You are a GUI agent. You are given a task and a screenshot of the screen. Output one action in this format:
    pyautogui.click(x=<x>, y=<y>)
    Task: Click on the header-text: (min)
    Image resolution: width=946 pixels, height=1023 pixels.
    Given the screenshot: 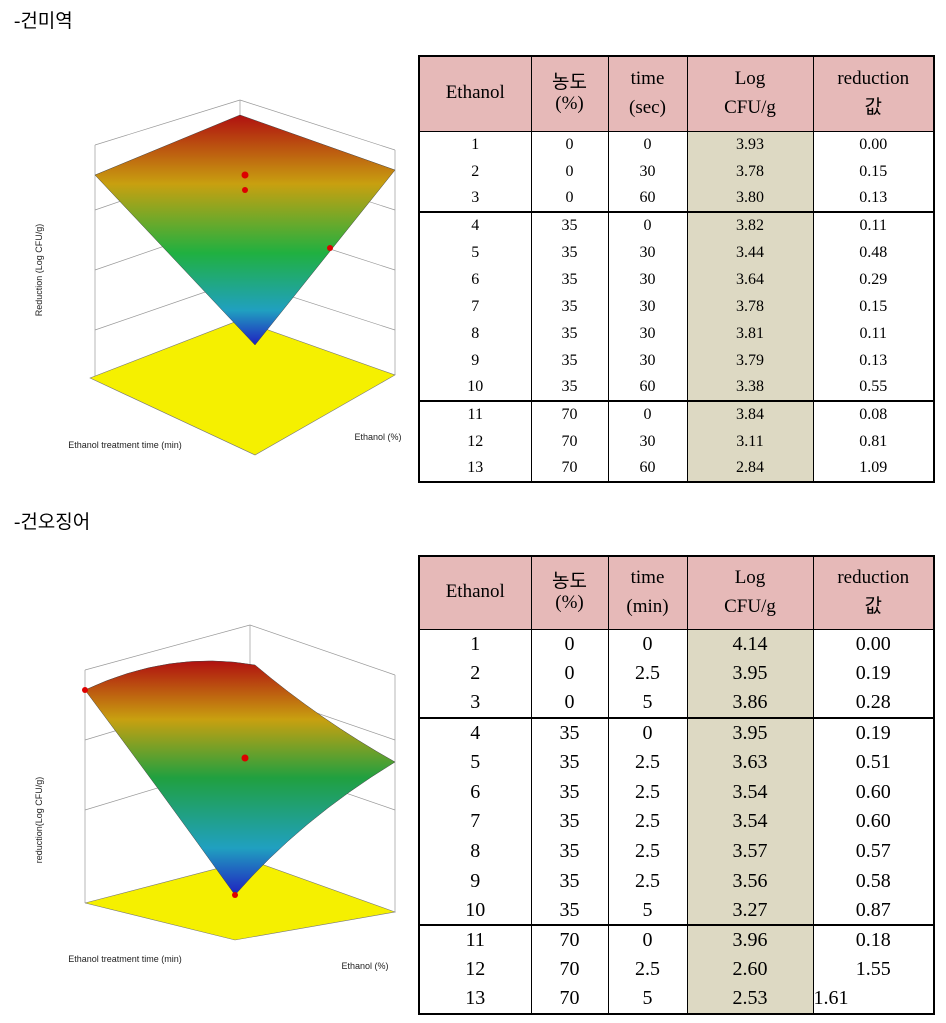 What is the action you would take?
    pyautogui.click(x=647, y=606)
    